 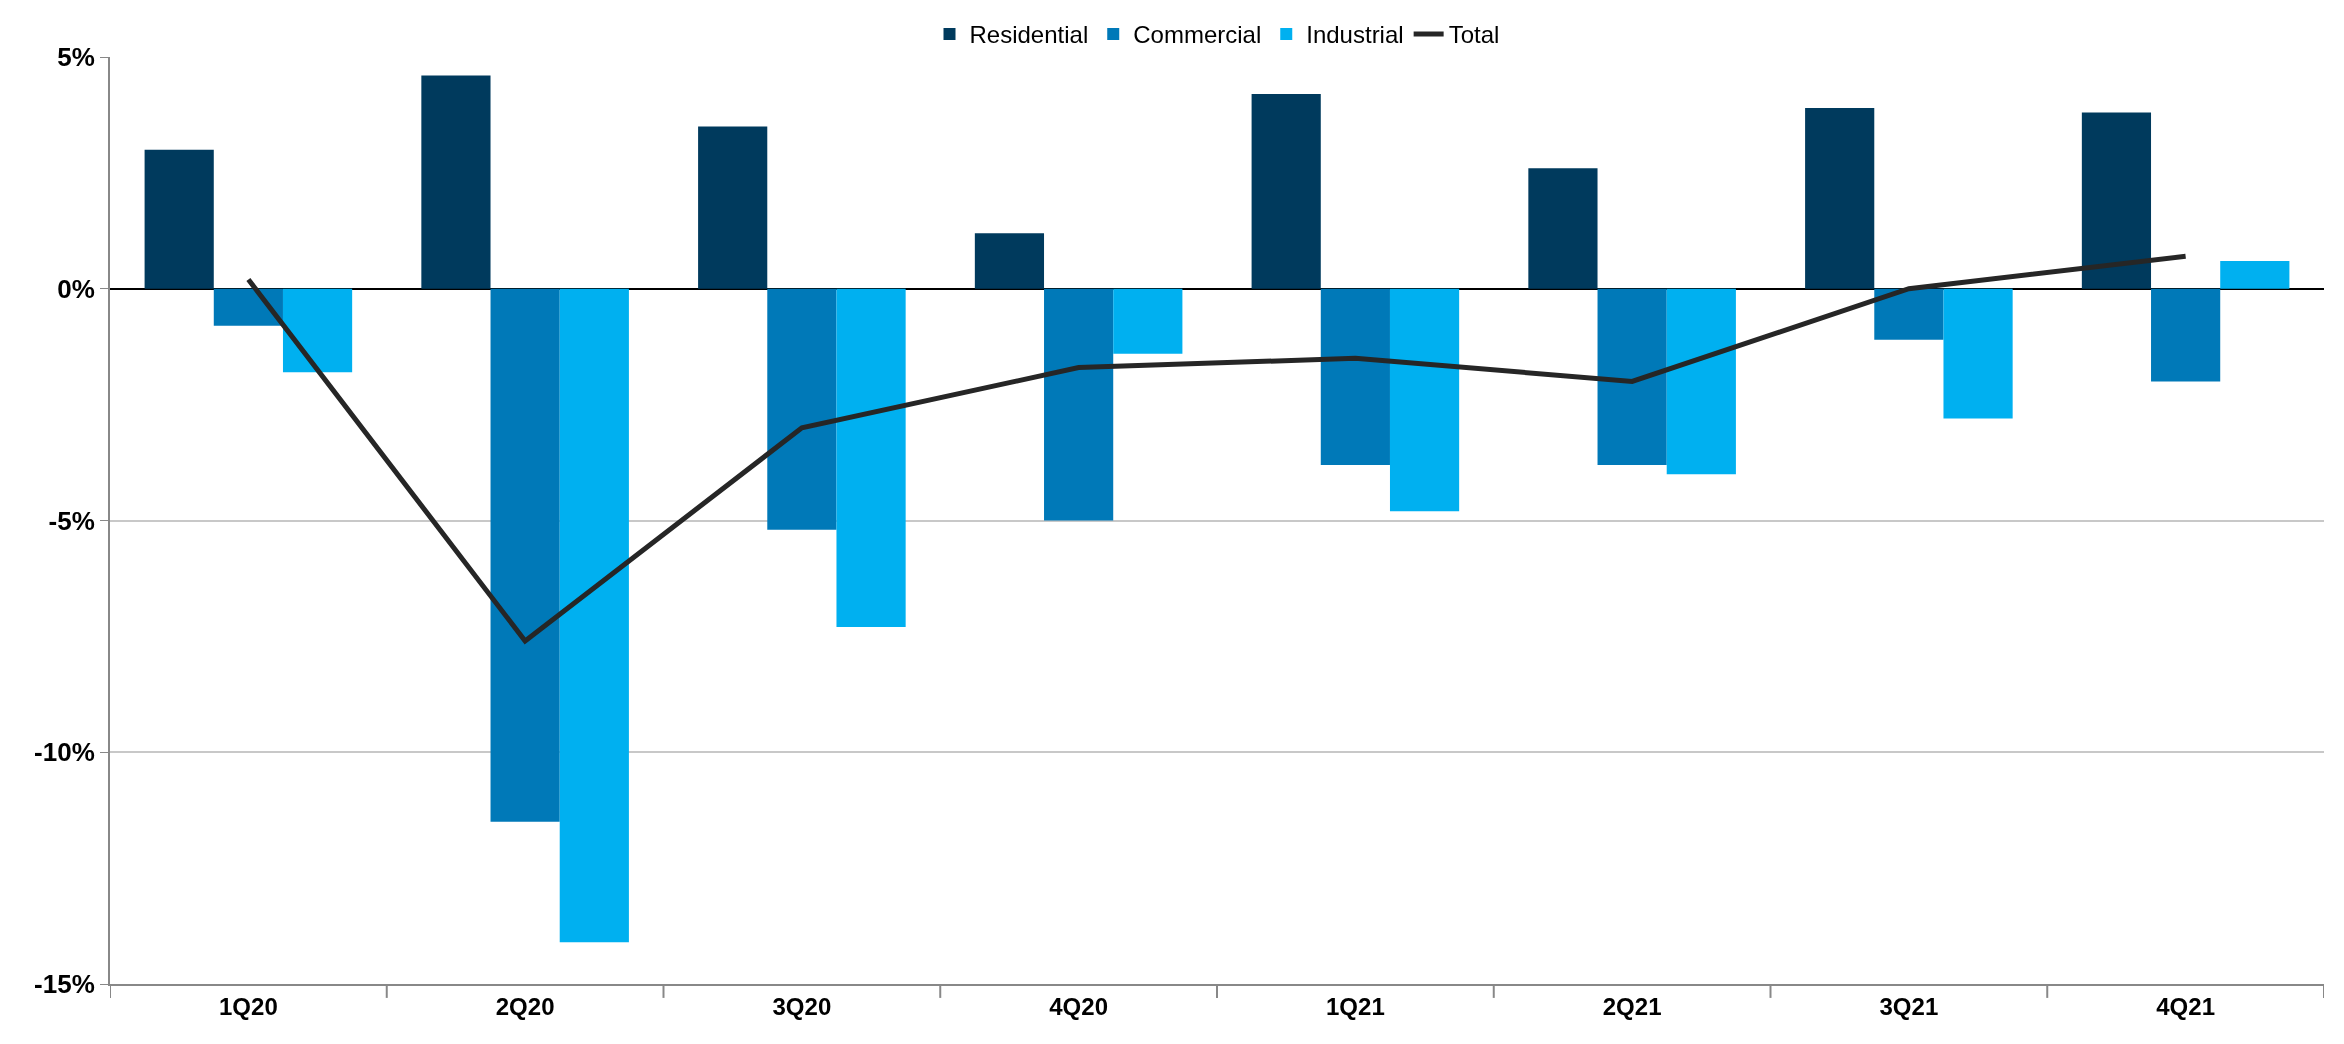 I want to click on x-tick-label: 3Q21, so click(x=1909, y=1006).